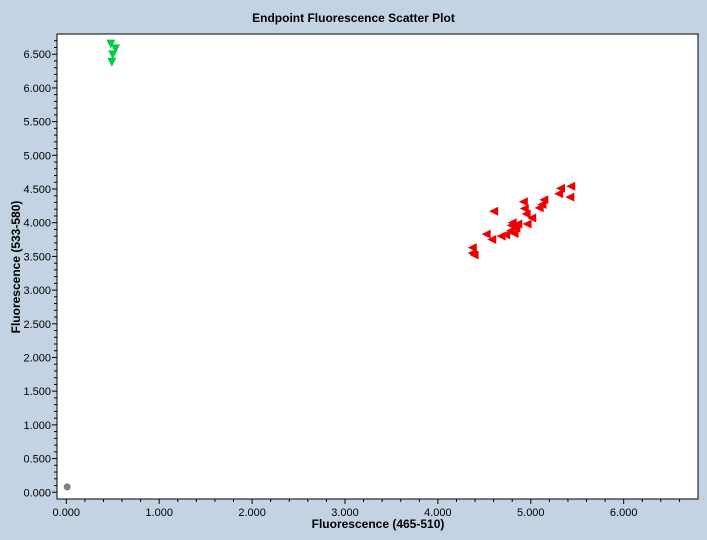  What do you see at coordinates (37, 392) in the screenshot?
I see `y-tick-label: 1.500` at bounding box center [37, 392].